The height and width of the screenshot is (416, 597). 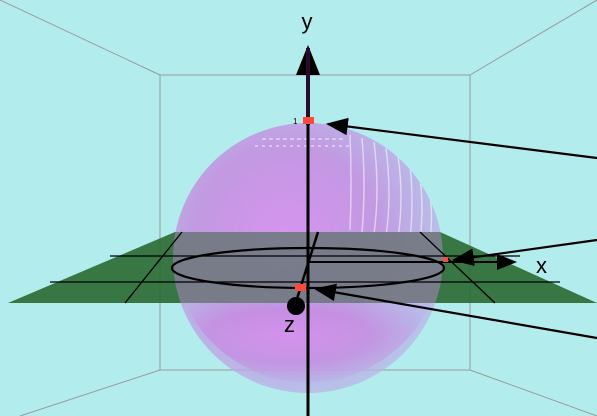 I want to click on marker-front-point, so click(x=300, y=287).